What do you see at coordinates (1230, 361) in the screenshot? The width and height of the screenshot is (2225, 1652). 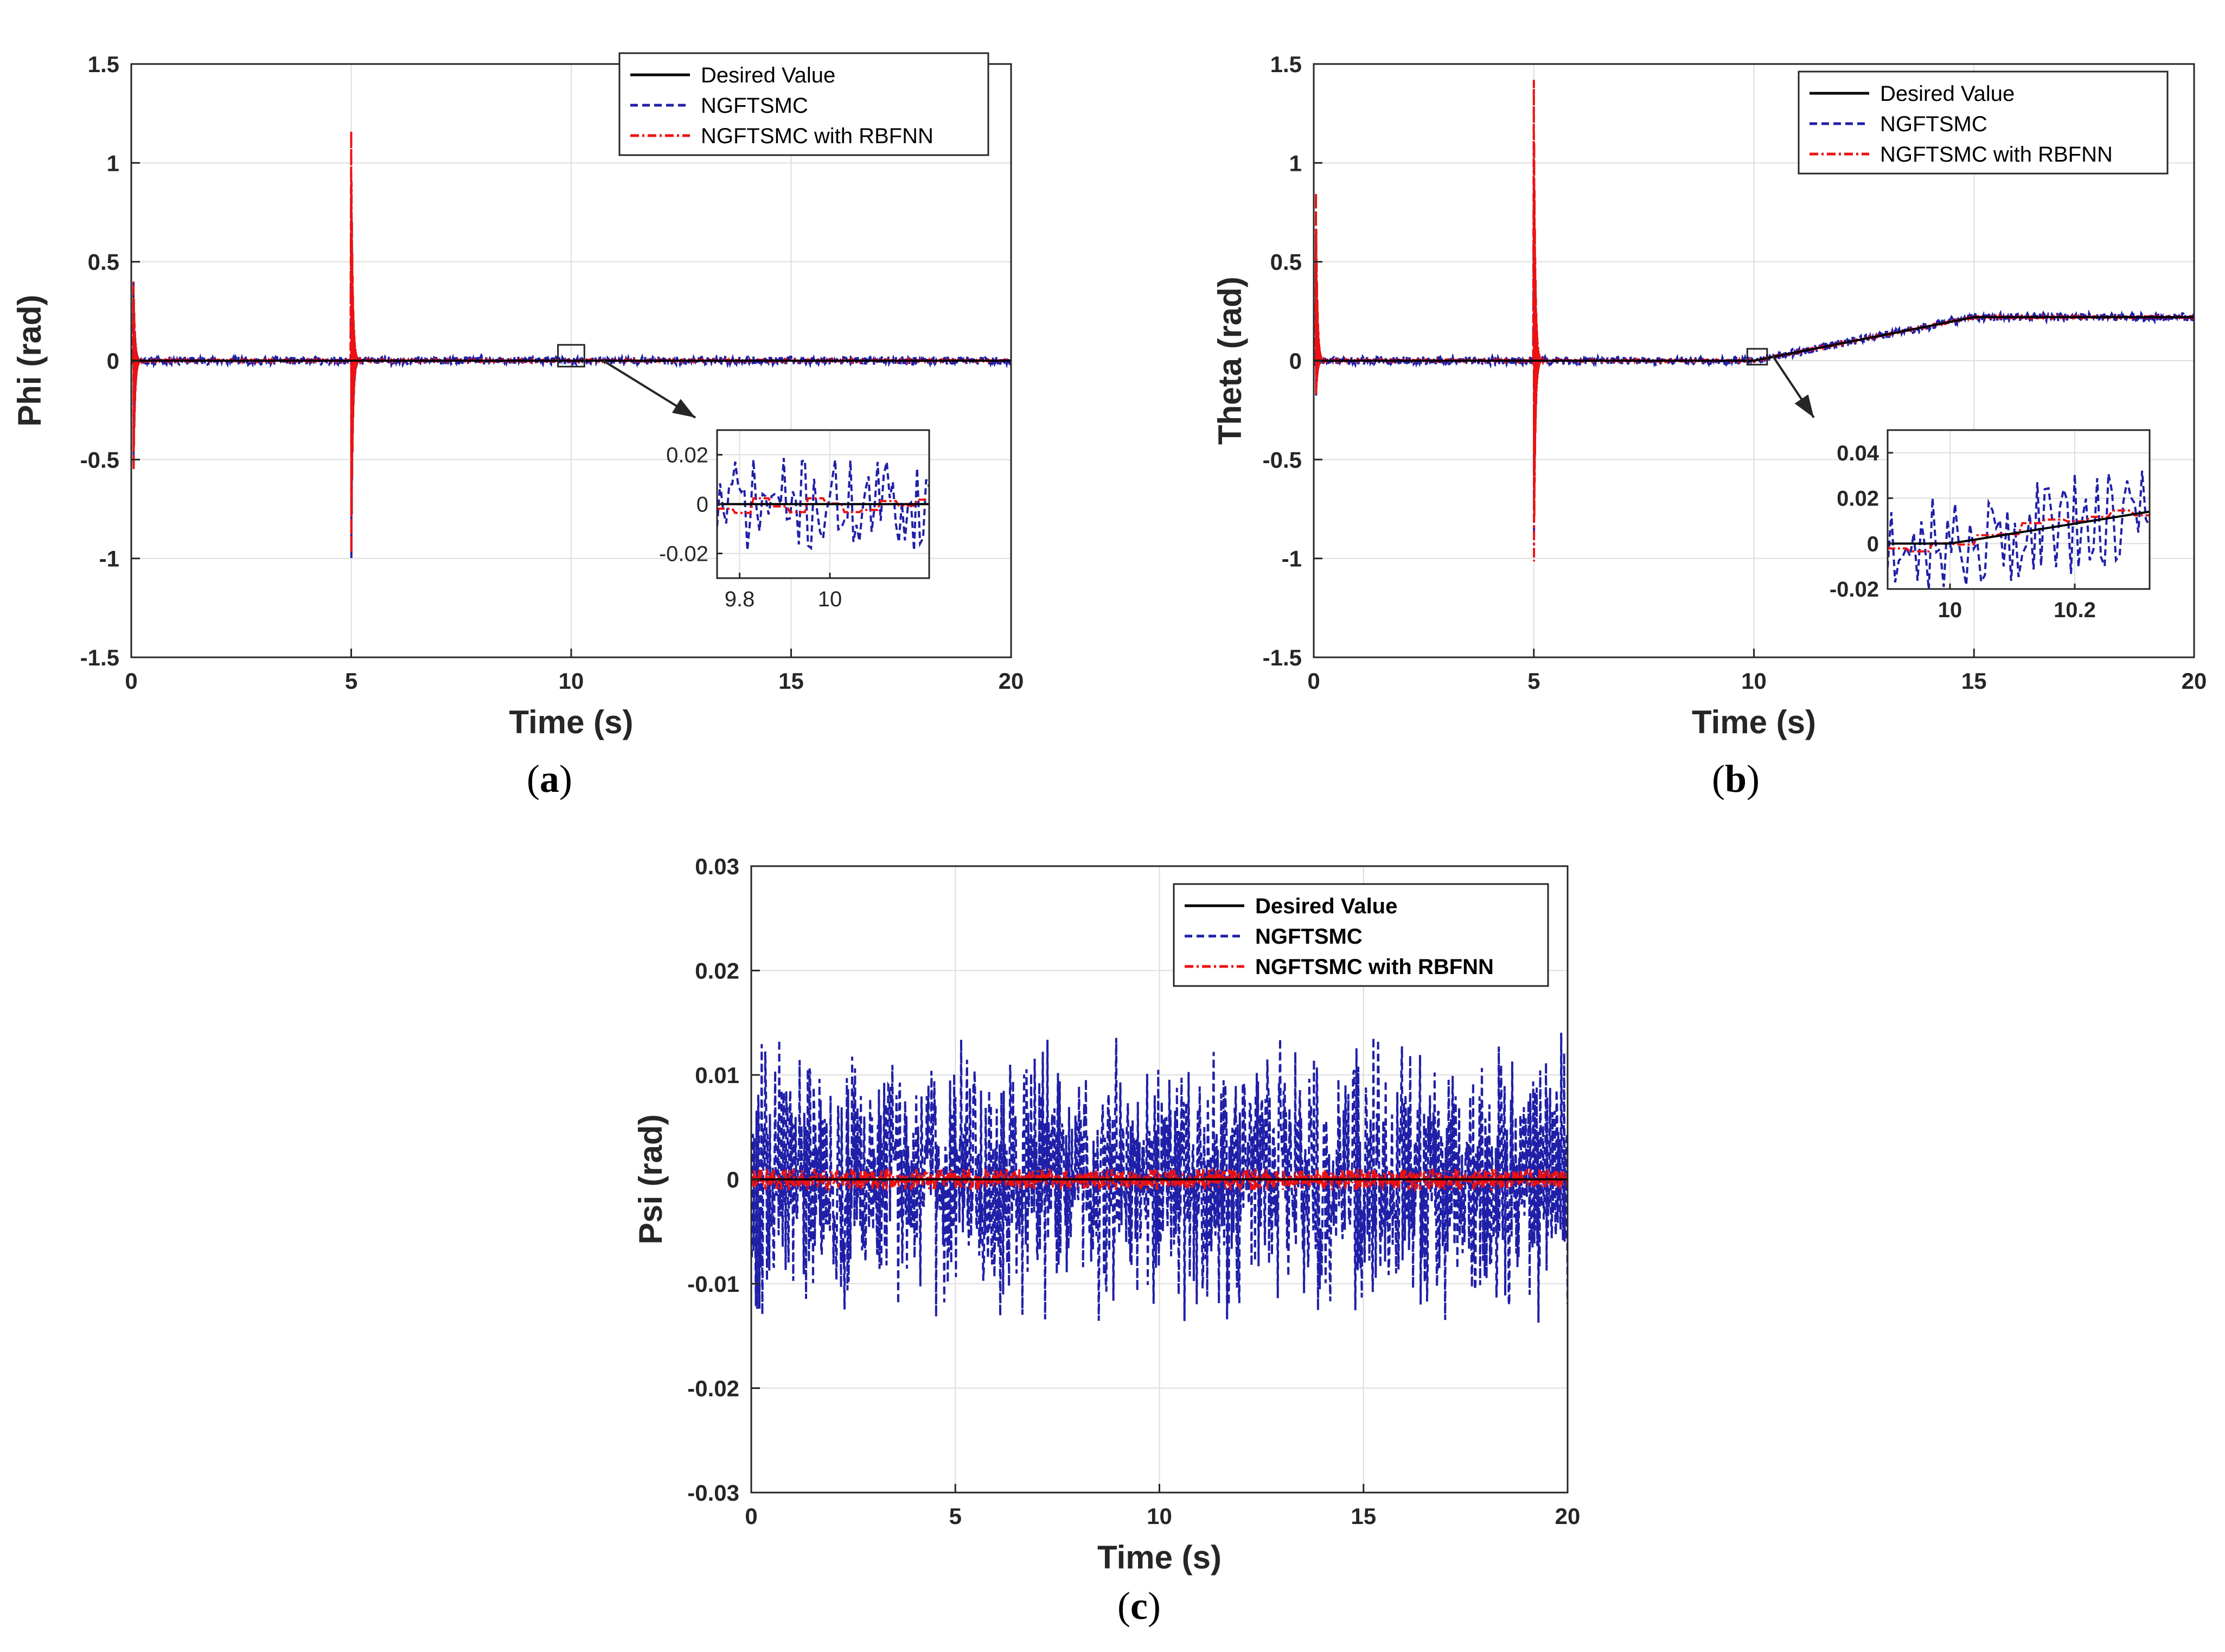 I see `y-axis-label: Theta (rad)` at bounding box center [1230, 361].